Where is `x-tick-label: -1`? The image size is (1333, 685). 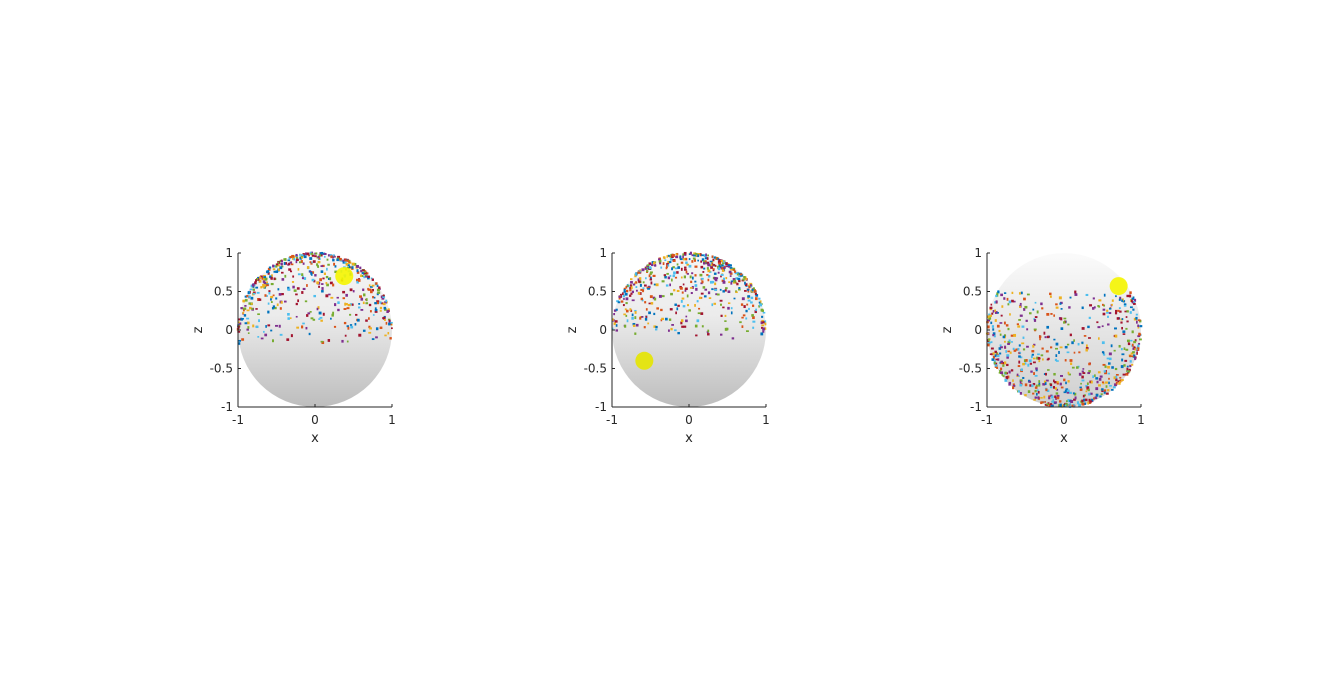 x-tick-label: -1 is located at coordinates (238, 420).